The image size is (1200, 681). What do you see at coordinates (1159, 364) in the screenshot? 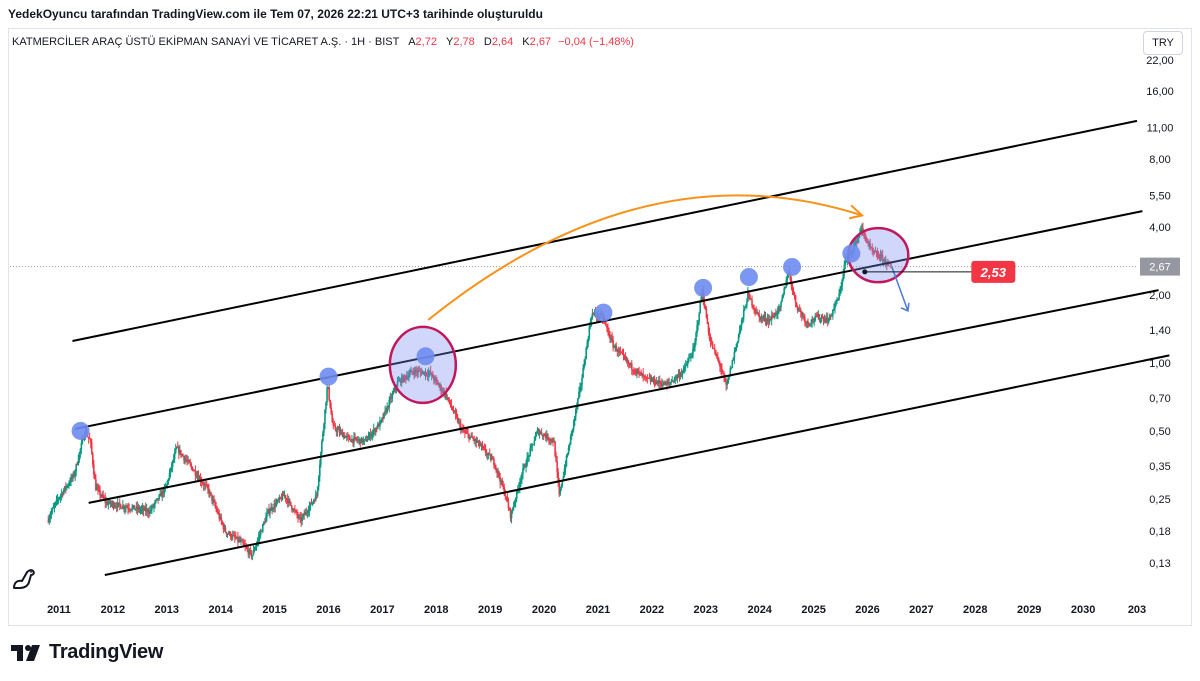
I see `y-tick-label: 1,00` at bounding box center [1159, 364].